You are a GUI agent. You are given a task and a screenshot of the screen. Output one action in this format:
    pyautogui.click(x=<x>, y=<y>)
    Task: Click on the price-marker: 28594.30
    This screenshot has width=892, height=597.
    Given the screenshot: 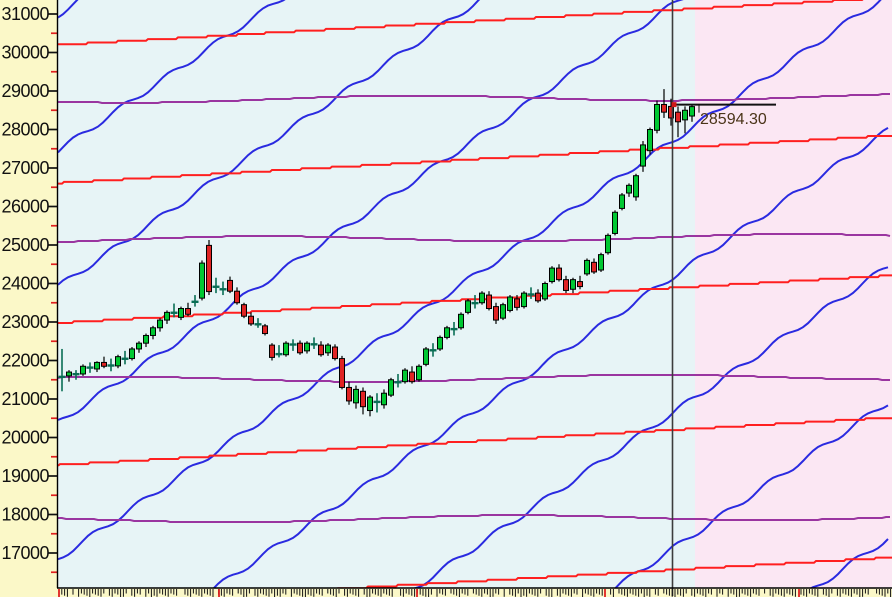 What is the action you would take?
    pyautogui.click(x=723, y=115)
    